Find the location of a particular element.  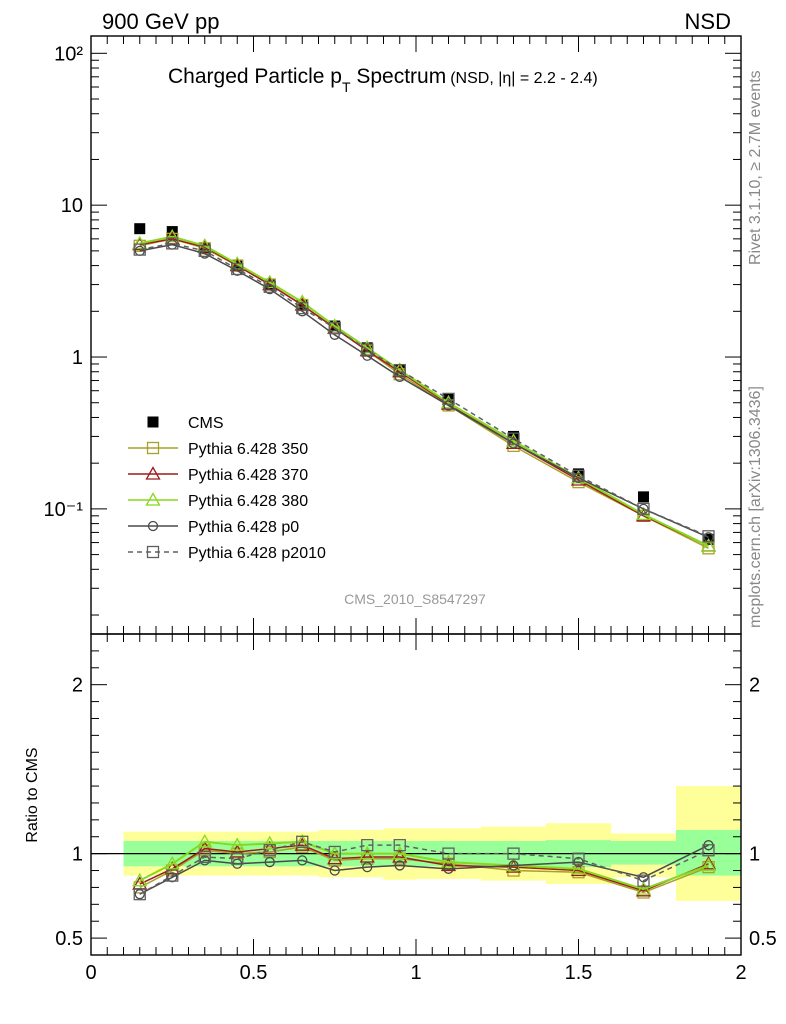

legend-marker-p380 is located at coordinates (153, 499).